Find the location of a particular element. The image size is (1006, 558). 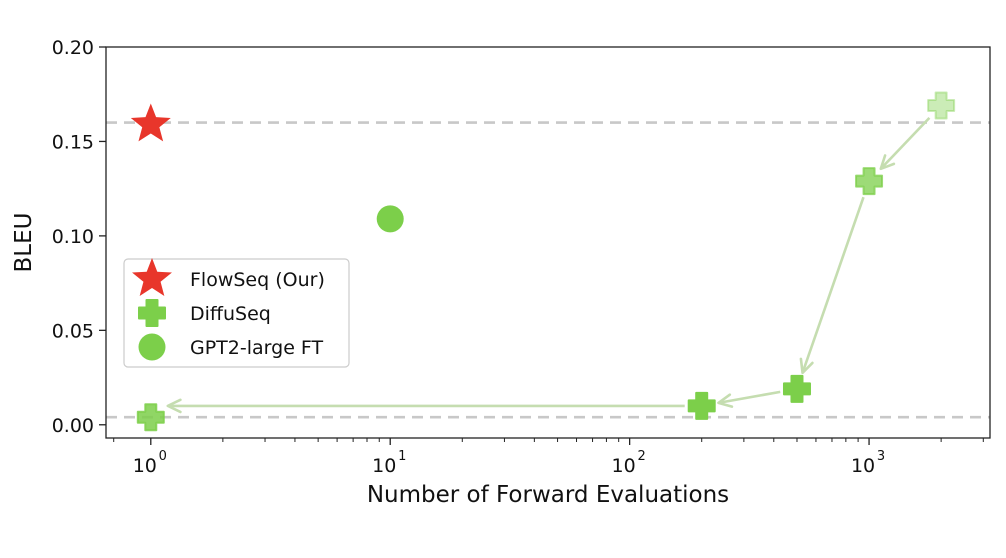

legend-label: DiffuSeq is located at coordinates (230, 314).